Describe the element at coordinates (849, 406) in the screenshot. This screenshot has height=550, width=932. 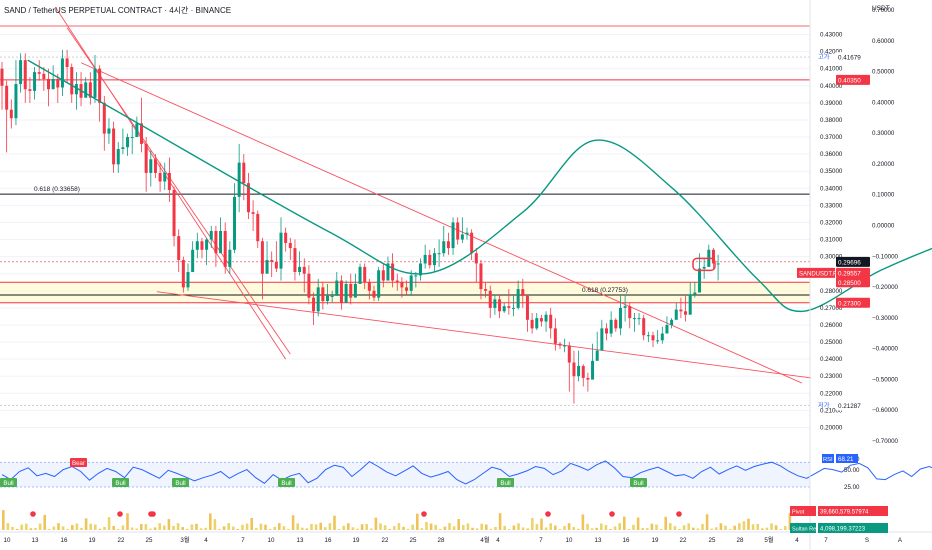
I see `low-tag: 0.21287` at that location.